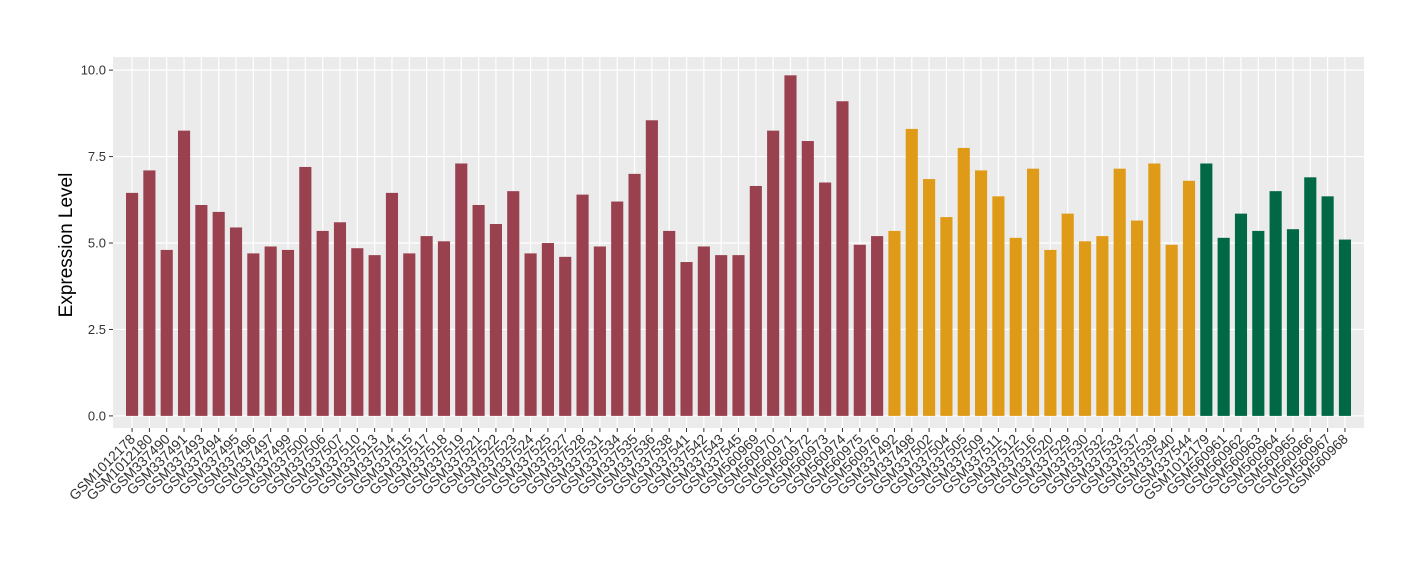 The height and width of the screenshot is (580, 1420). What do you see at coordinates (97, 329) in the screenshot?
I see `y-tick-label: 2.5` at bounding box center [97, 329].